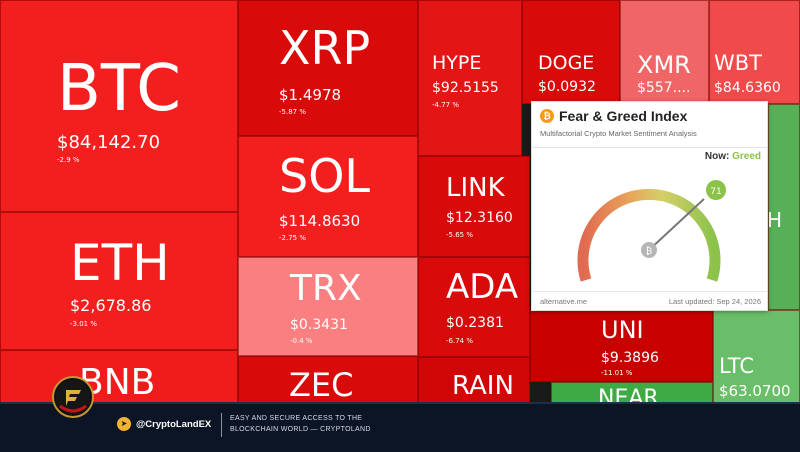  I want to click on tile-symbol: DOGE, so click(566, 63).